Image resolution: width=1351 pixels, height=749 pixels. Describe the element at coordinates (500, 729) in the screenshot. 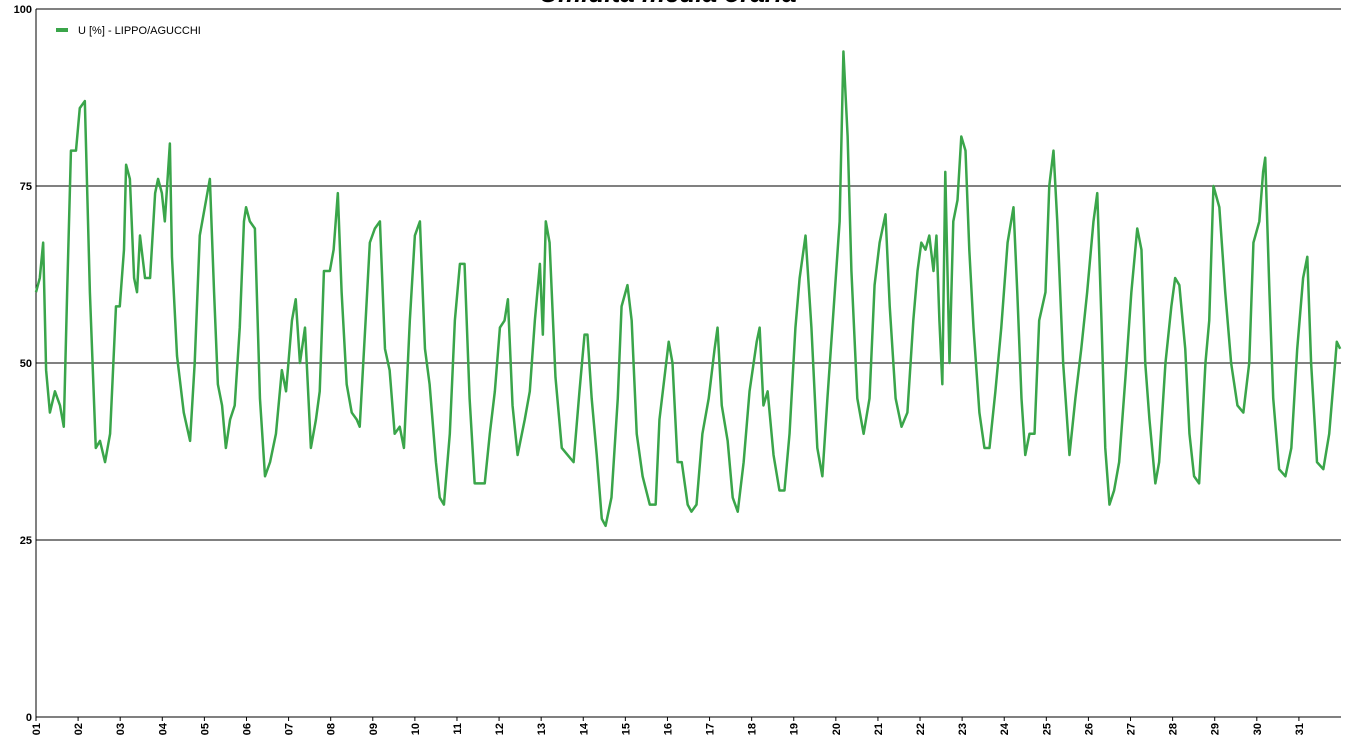

I see `x-tick-label: 12` at that location.